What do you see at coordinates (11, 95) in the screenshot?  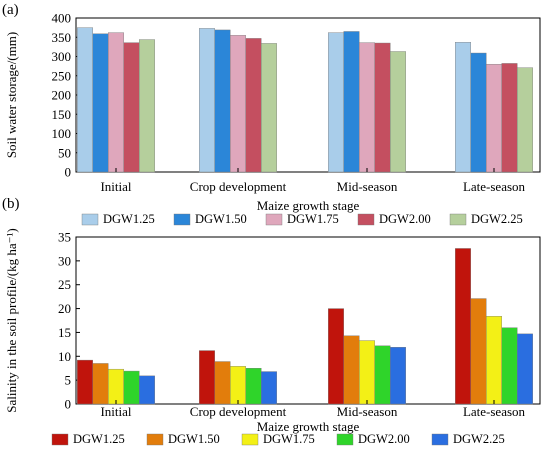 I see `y-axis-label: Soil water storage/(mm)` at bounding box center [11, 95].